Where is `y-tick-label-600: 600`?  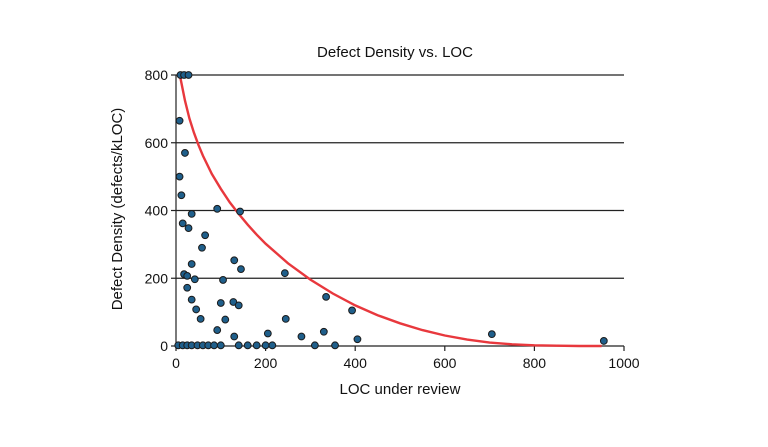
y-tick-label-600: 600 is located at coordinates (157, 143).